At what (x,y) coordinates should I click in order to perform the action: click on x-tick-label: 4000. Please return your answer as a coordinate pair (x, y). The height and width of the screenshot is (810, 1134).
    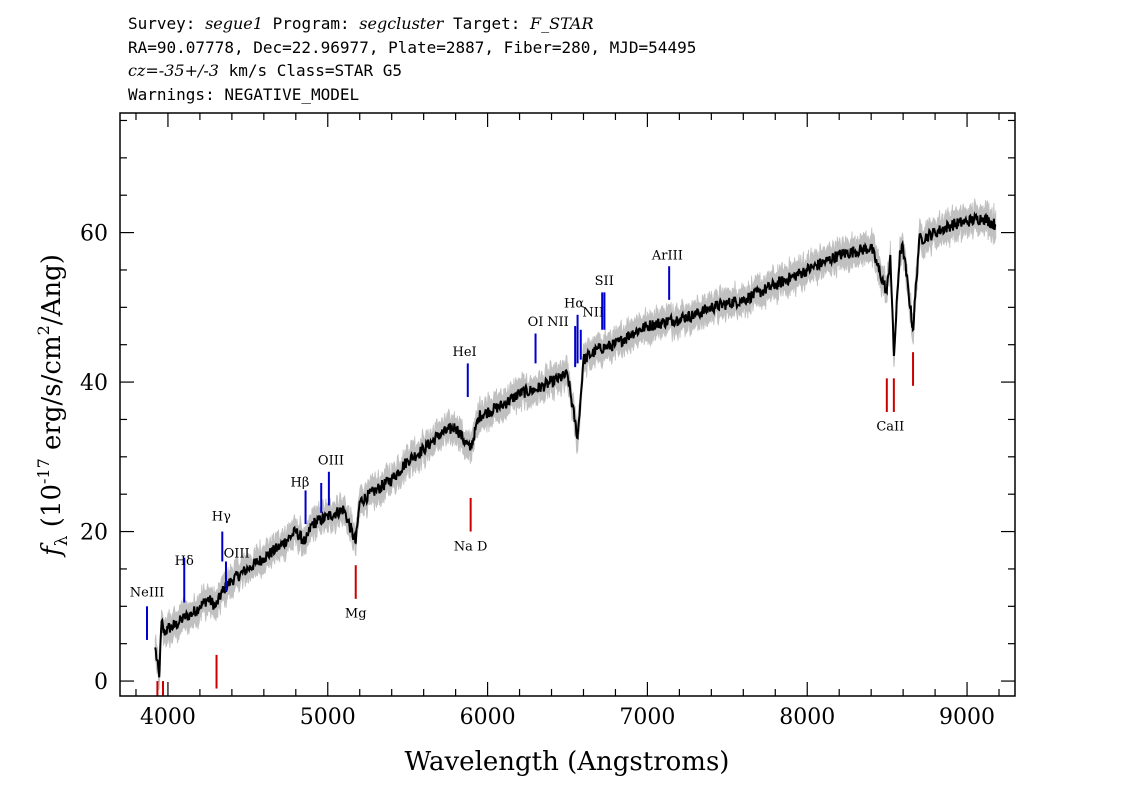
    Looking at the image, I should click on (168, 717).